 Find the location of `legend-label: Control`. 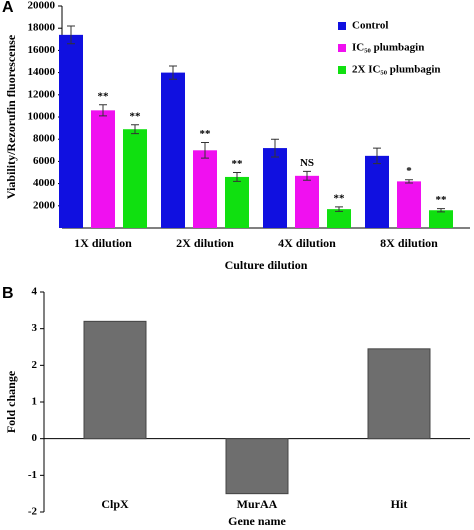

legend-label: Control is located at coordinates (370, 26).